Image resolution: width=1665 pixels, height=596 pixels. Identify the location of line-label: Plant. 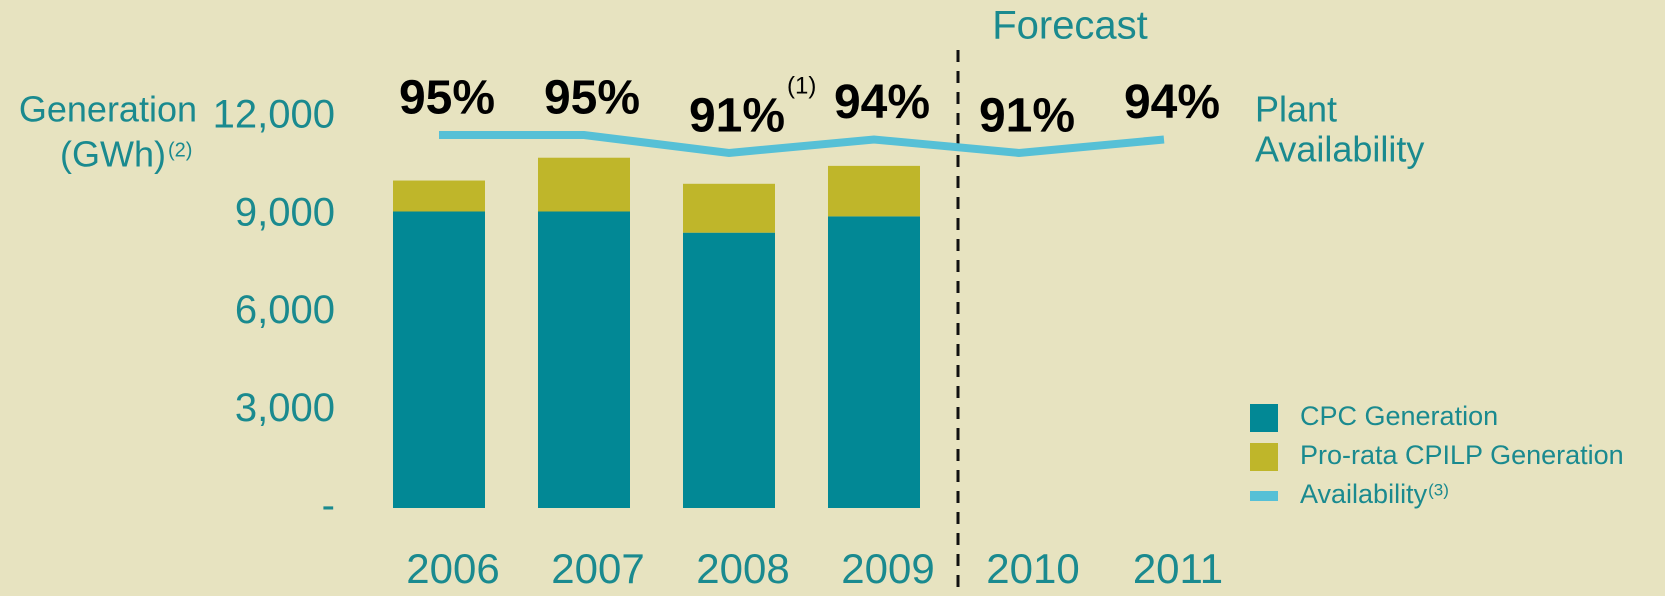
(1296, 109).